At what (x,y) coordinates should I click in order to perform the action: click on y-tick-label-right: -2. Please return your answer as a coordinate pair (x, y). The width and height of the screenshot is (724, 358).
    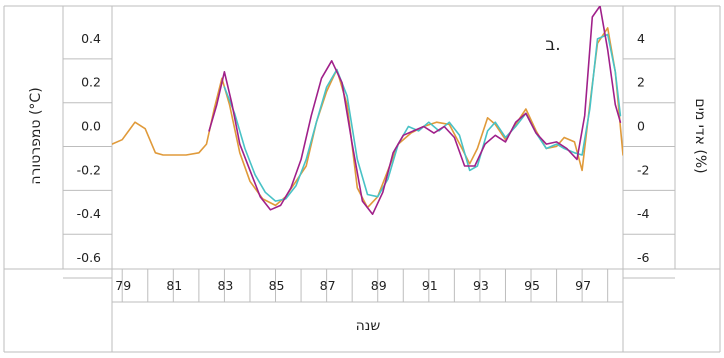
    Looking at the image, I should click on (643, 169).